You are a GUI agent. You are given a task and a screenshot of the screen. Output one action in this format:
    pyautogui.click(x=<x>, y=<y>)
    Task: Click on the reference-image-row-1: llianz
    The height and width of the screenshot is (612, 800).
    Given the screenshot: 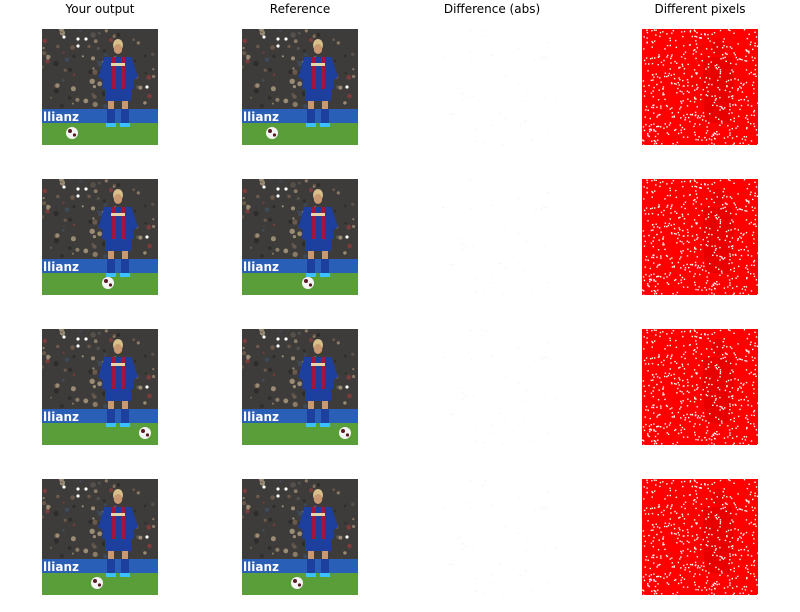 What is the action you would take?
    pyautogui.click(x=300, y=87)
    